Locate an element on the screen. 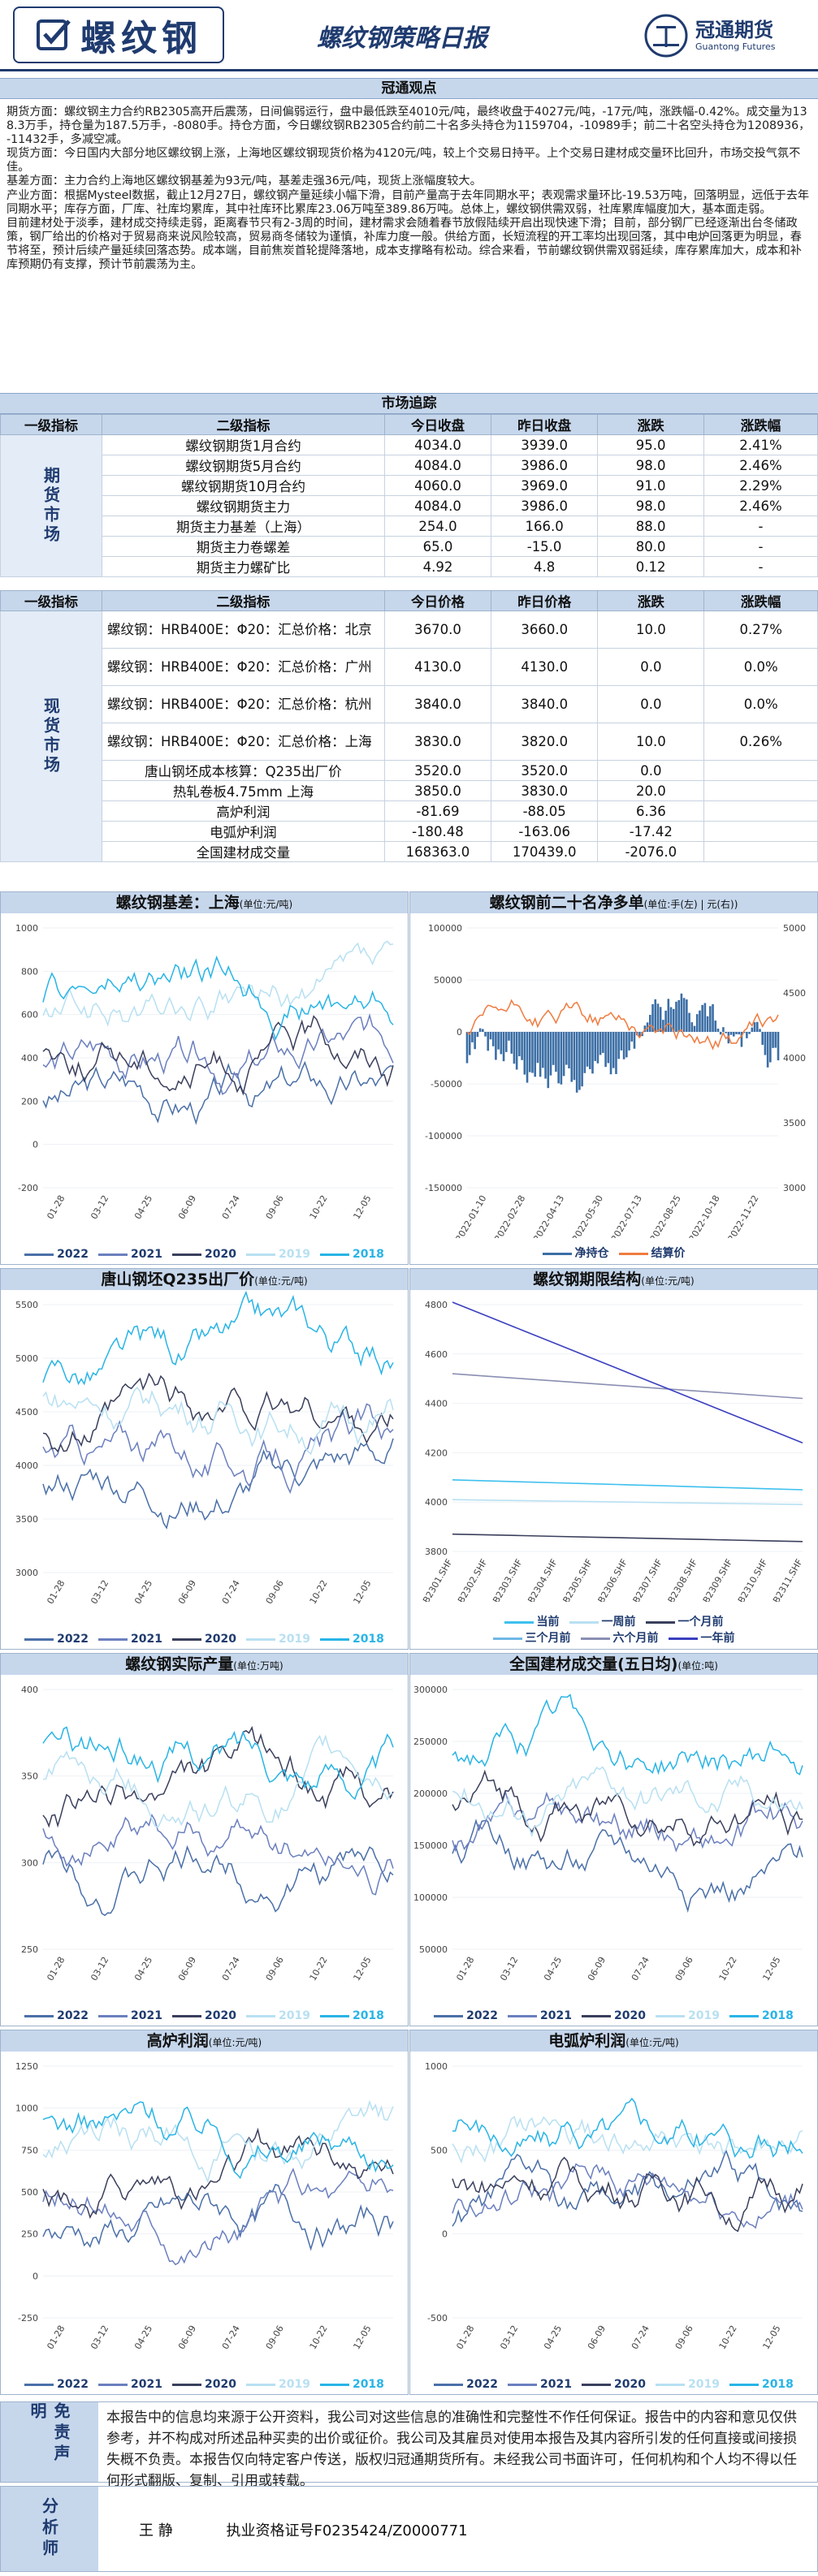 The image size is (818, 2576). legend-item: 一周前 is located at coordinates (602, 1622).